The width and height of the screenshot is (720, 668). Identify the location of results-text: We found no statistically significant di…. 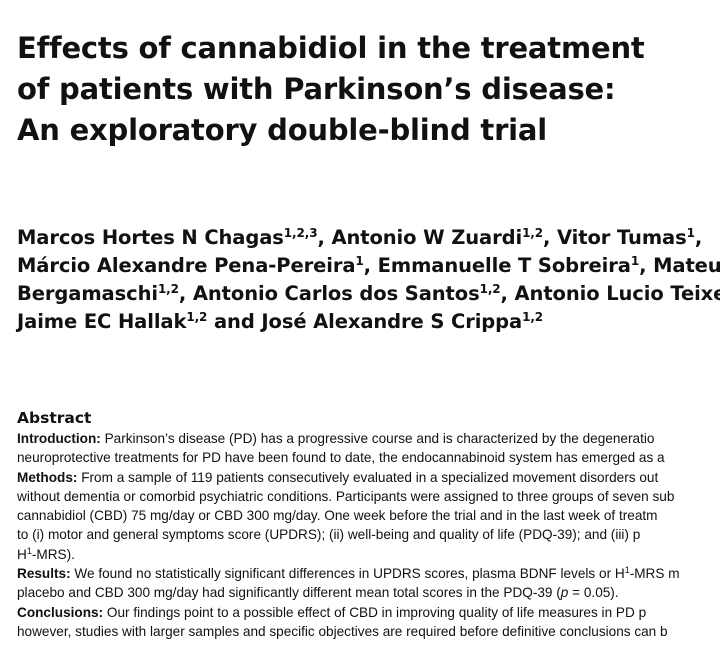
(349, 574).